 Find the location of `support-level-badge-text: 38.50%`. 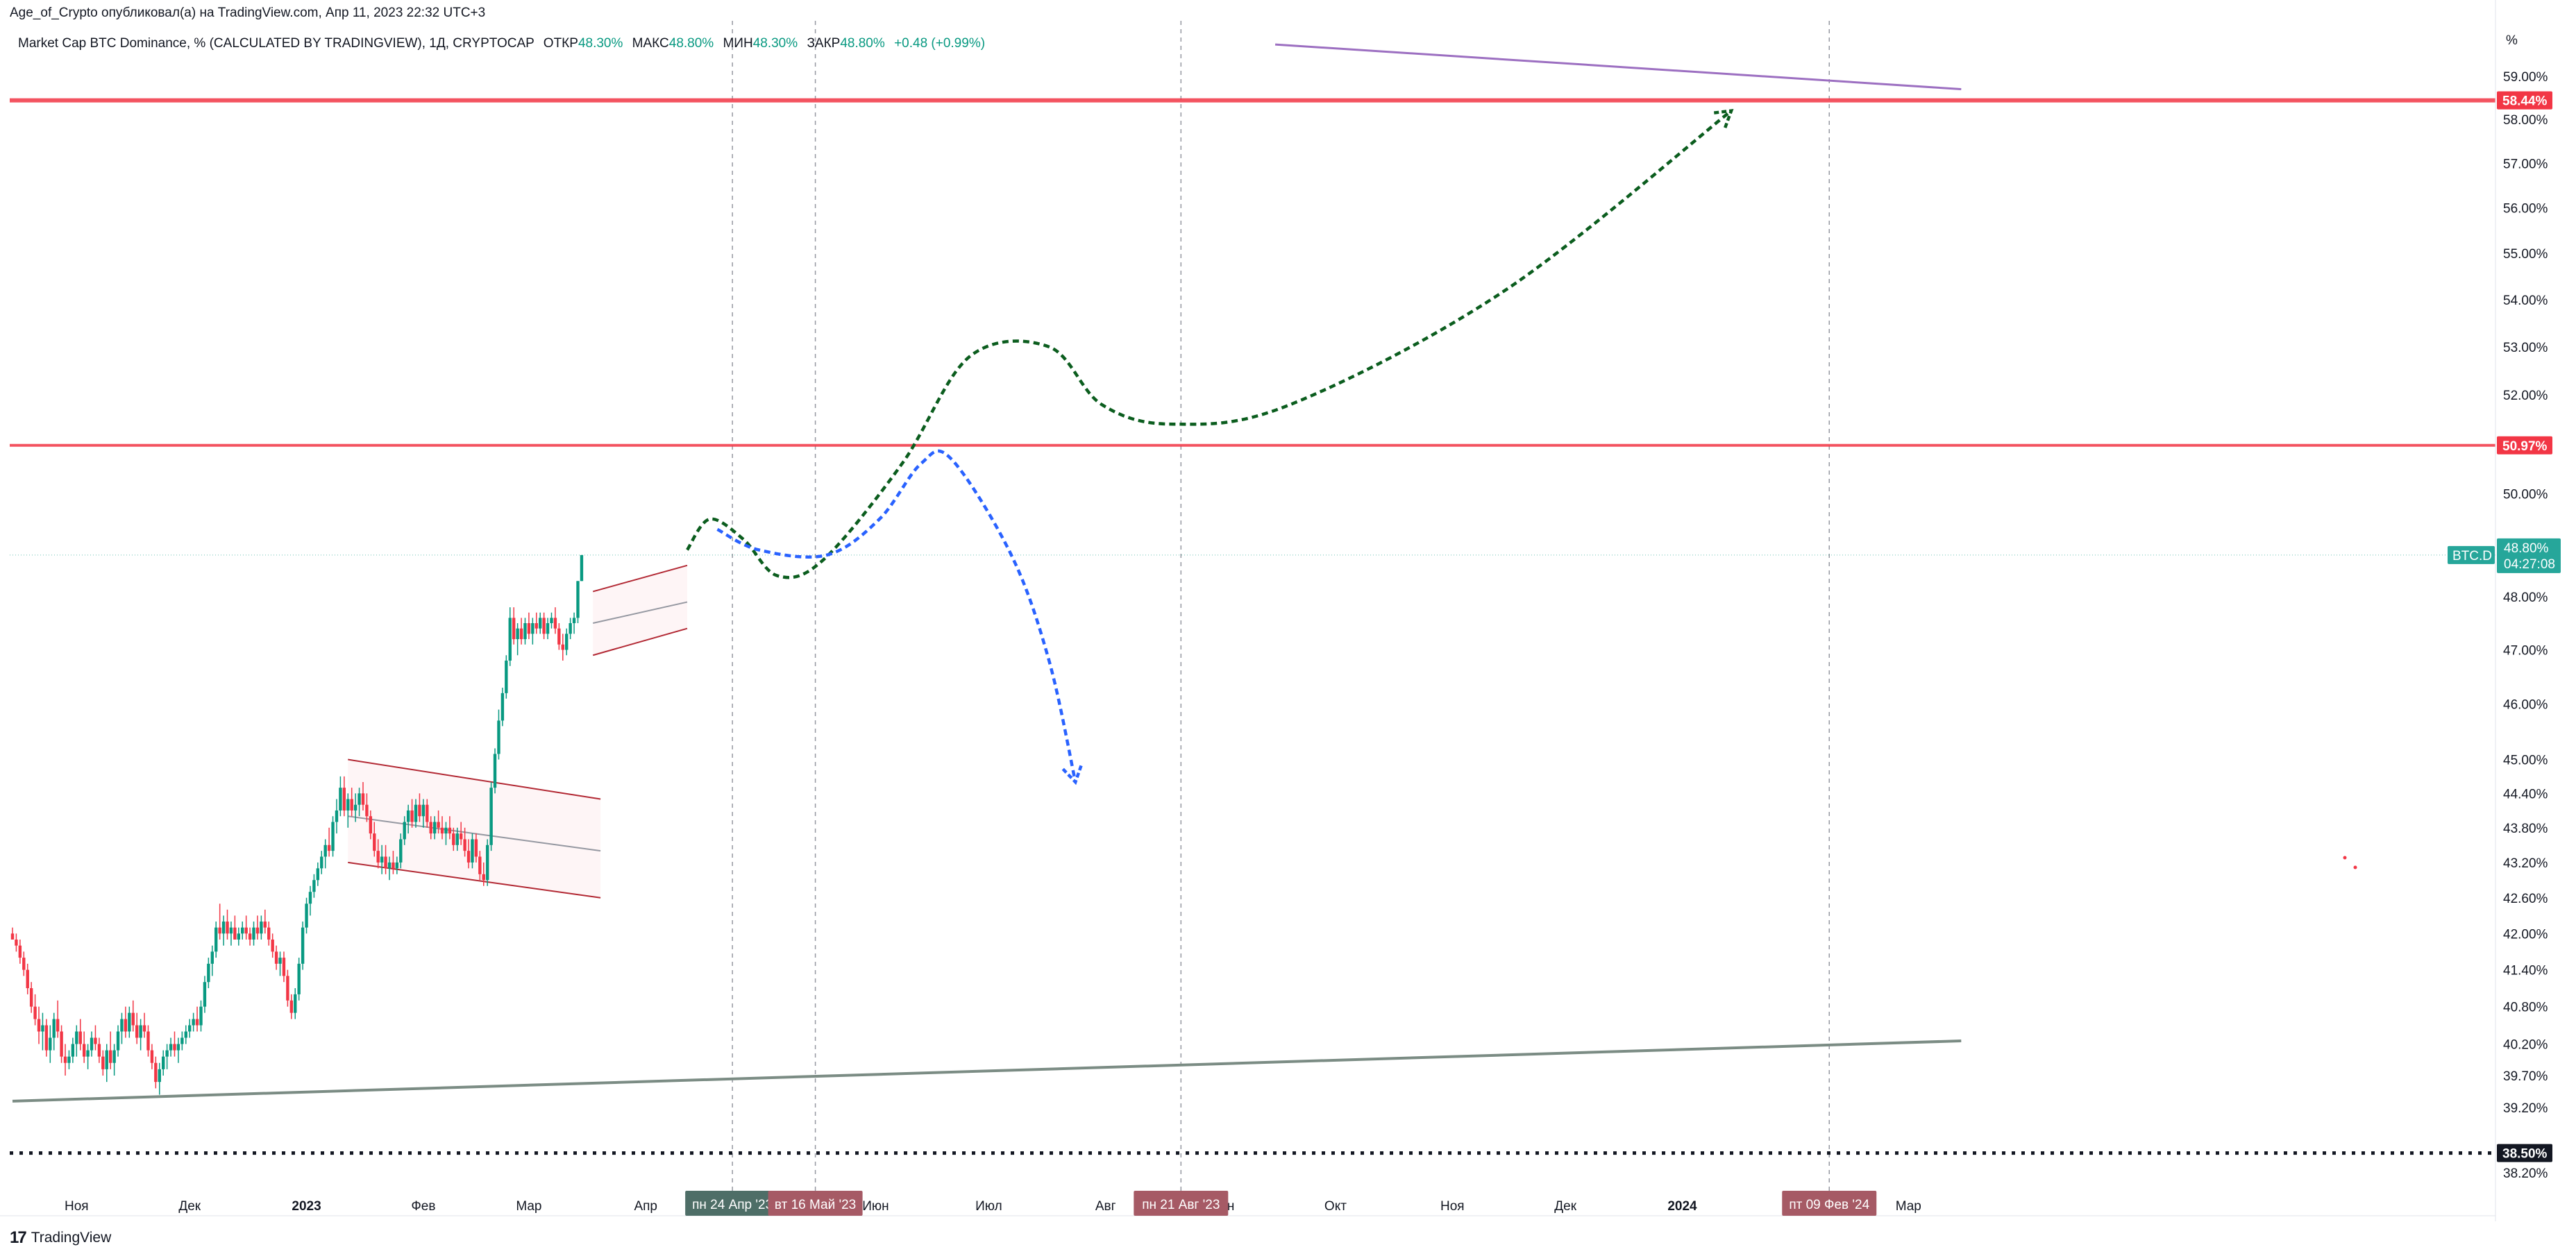

support-level-badge-text: 38.50% is located at coordinates (2525, 1154).